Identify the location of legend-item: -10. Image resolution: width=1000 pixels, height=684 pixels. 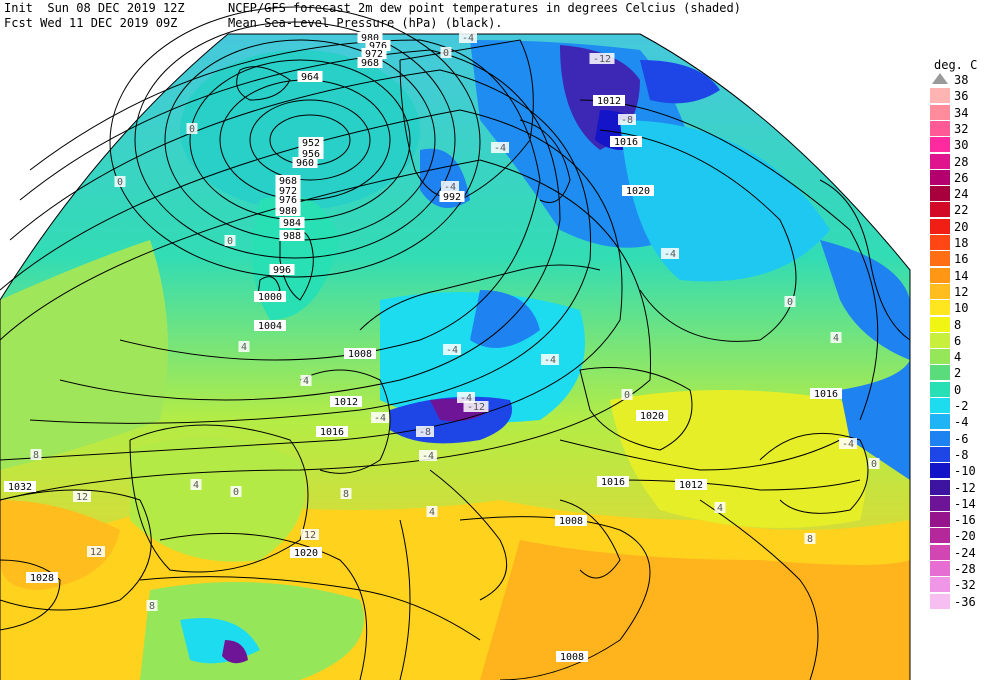
(962, 471).